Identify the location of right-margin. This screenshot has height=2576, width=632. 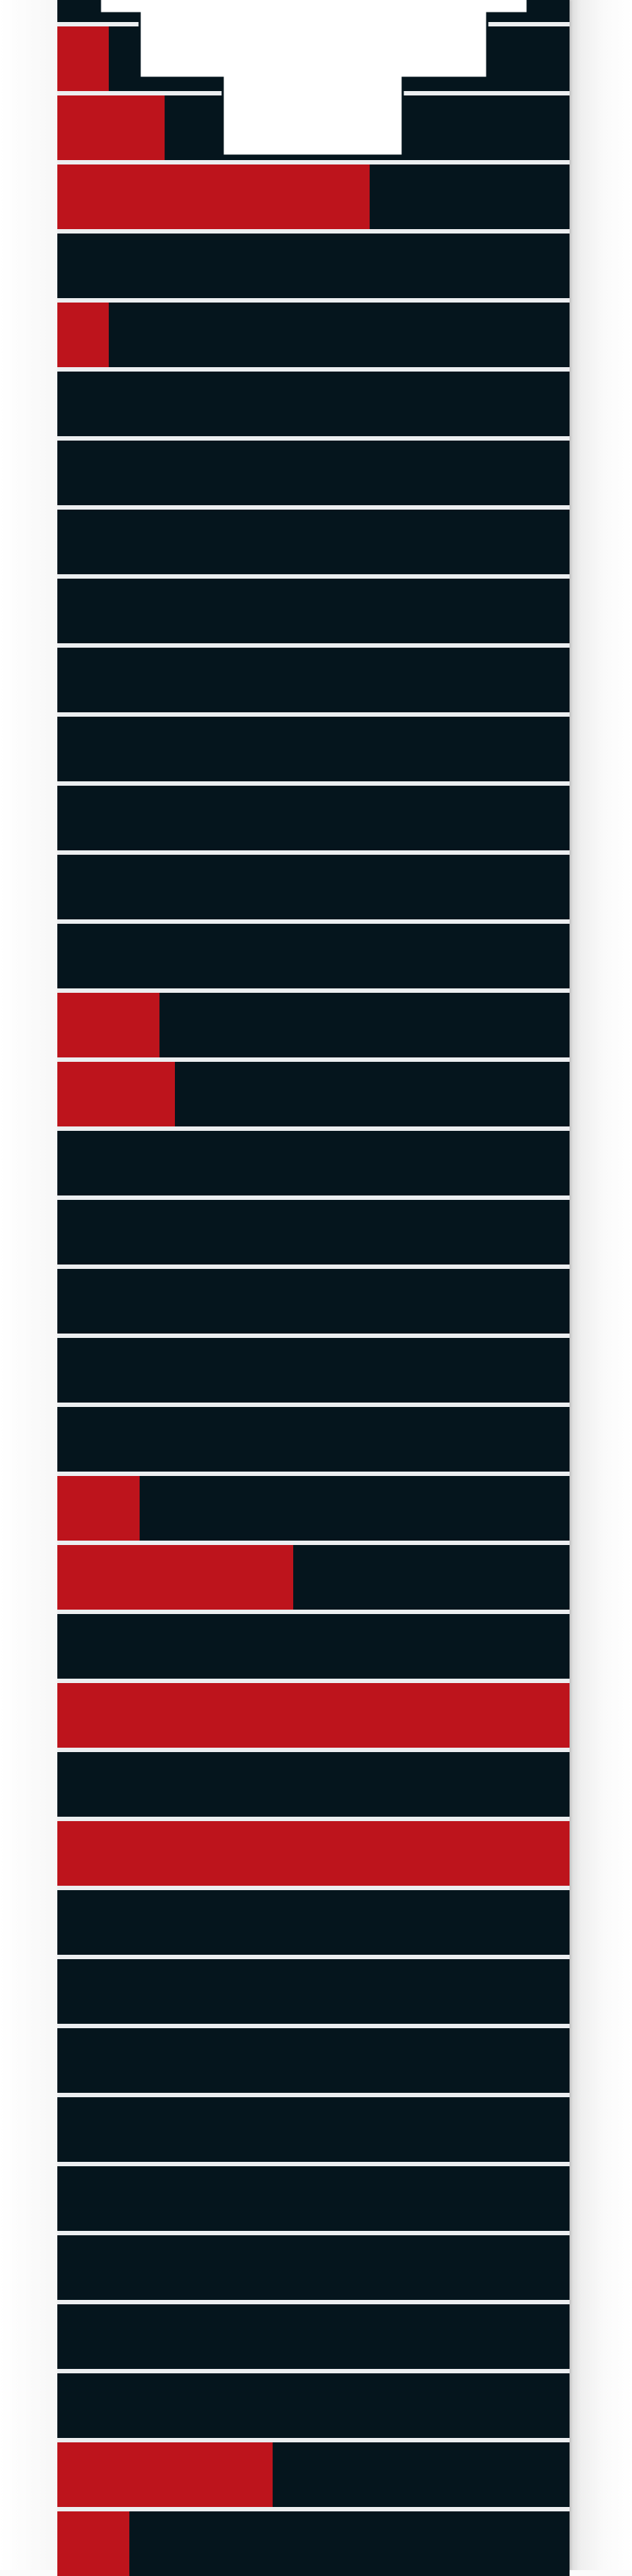
(601, 1285).